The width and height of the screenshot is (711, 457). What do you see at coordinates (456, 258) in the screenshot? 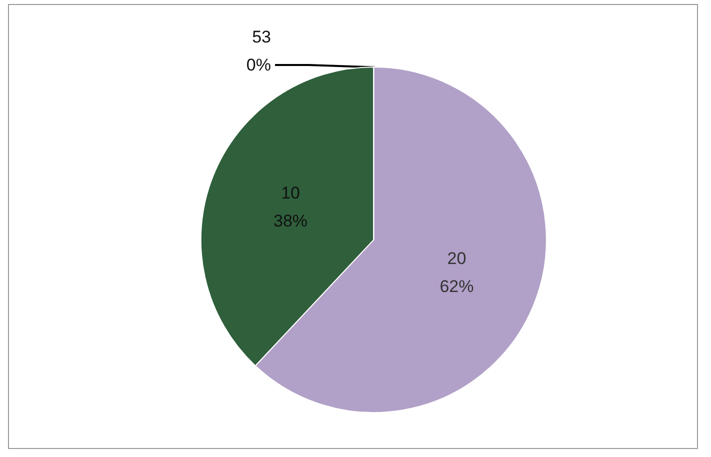
I see `slice-label: 20` at bounding box center [456, 258].